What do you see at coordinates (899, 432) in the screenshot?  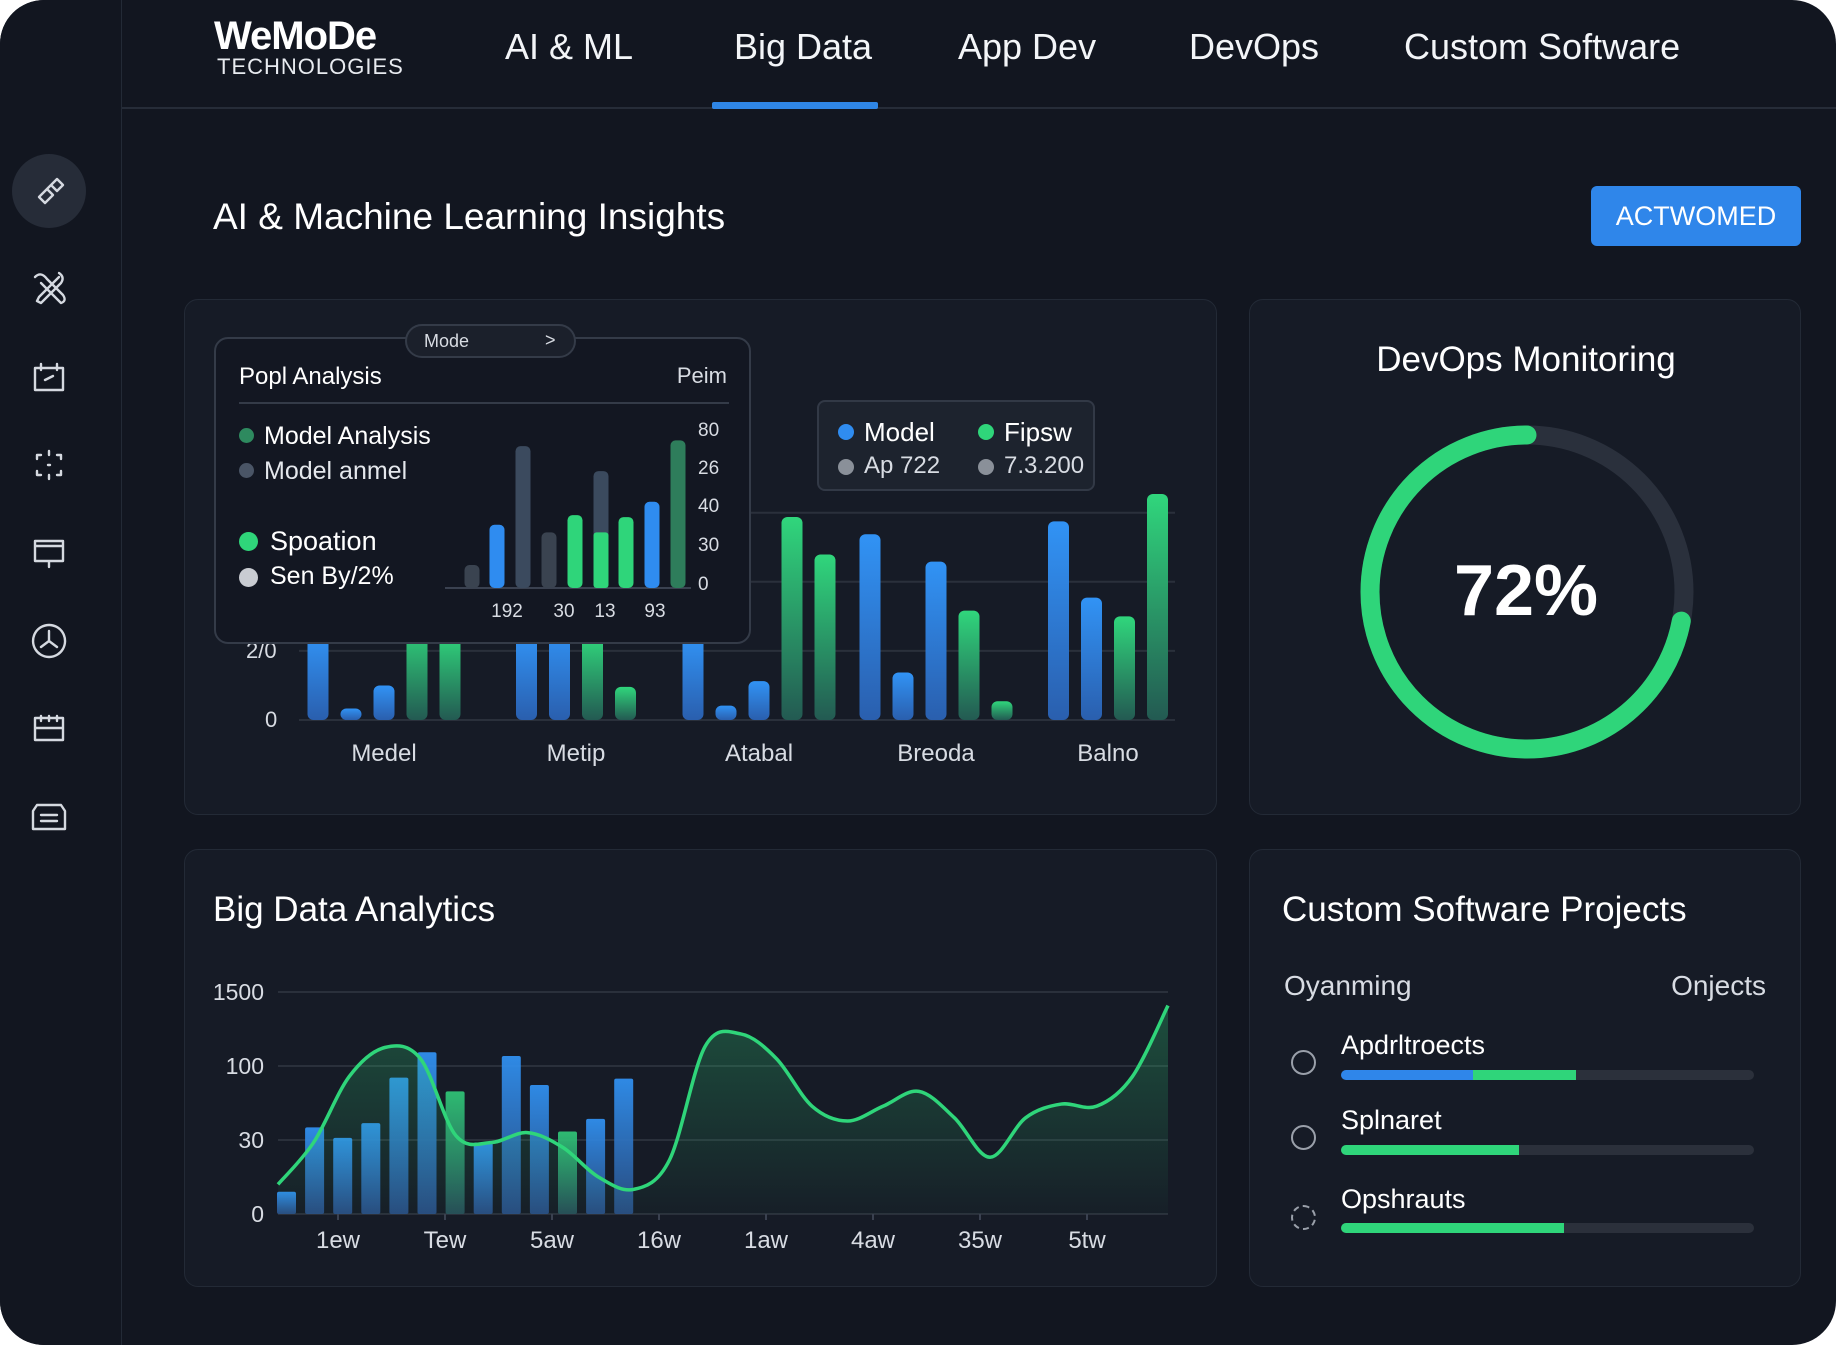 I see `legend-label: Model` at bounding box center [899, 432].